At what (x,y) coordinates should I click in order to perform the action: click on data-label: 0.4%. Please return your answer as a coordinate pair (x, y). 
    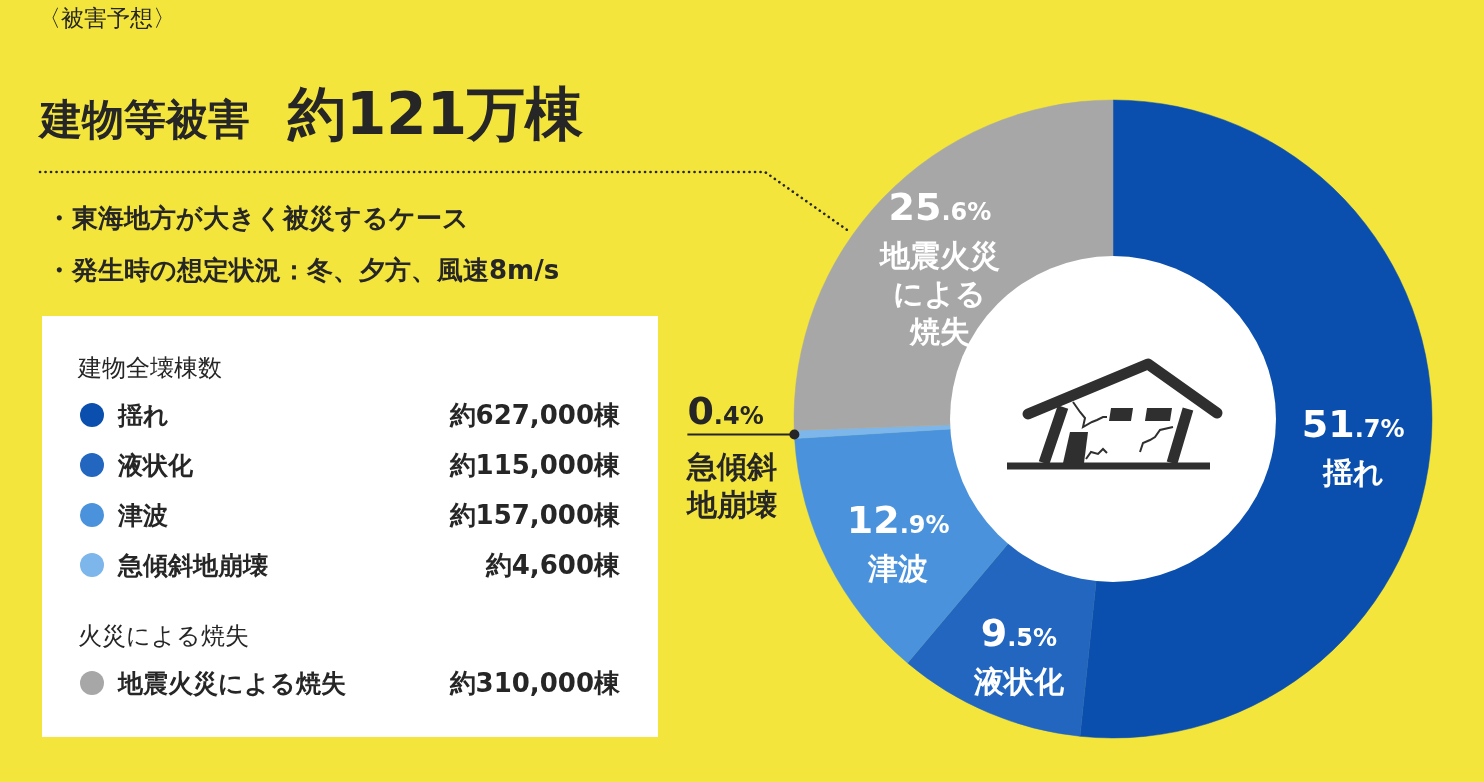
    Looking at the image, I should click on (725, 410).